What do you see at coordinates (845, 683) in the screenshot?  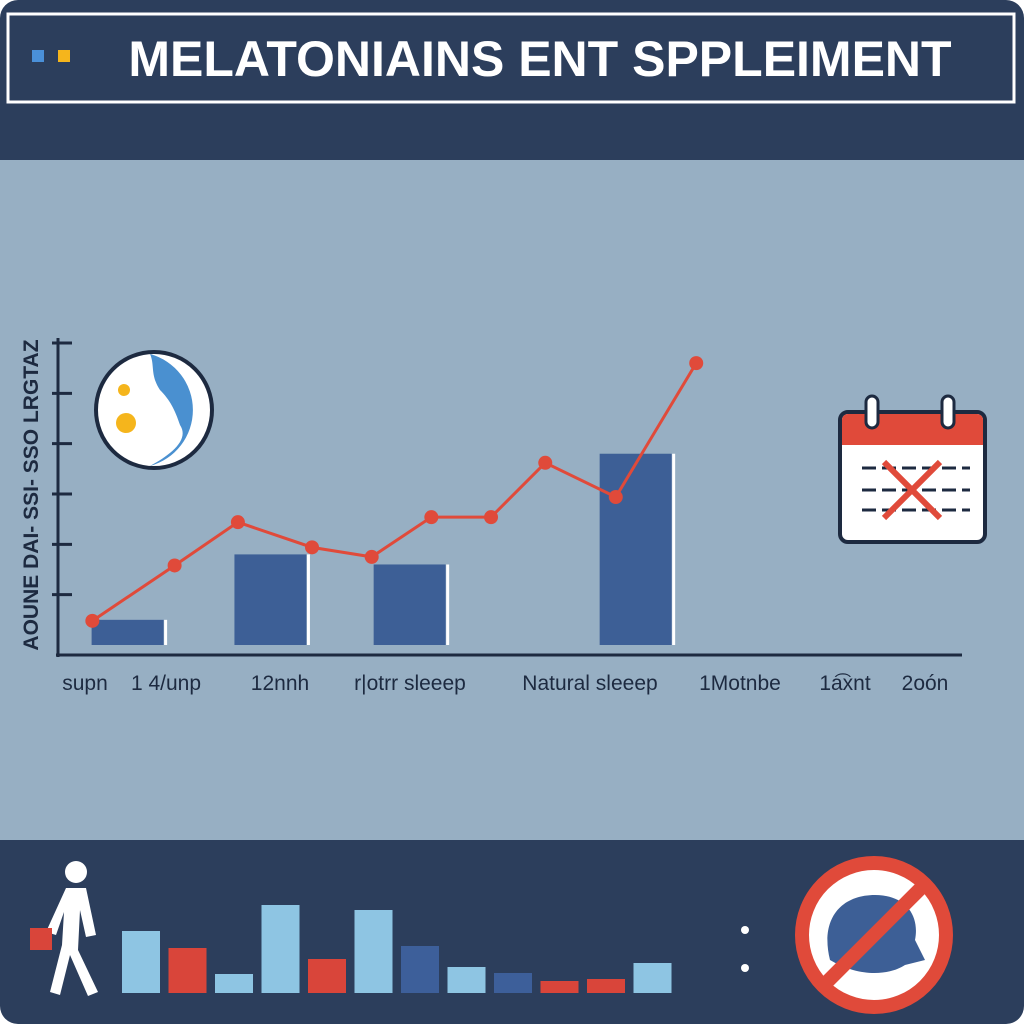 I see `x-tick-label: 1a͡xnt` at bounding box center [845, 683].